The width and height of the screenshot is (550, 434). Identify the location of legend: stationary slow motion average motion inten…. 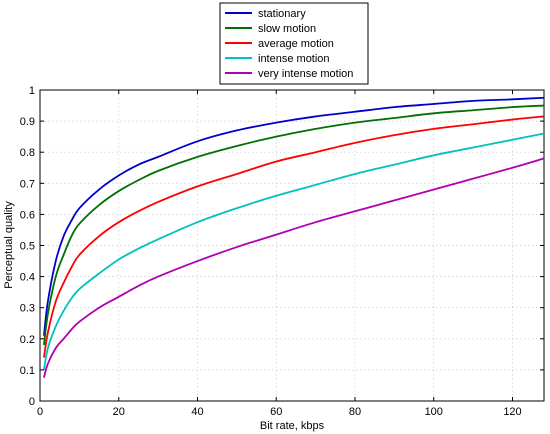
(294, 43).